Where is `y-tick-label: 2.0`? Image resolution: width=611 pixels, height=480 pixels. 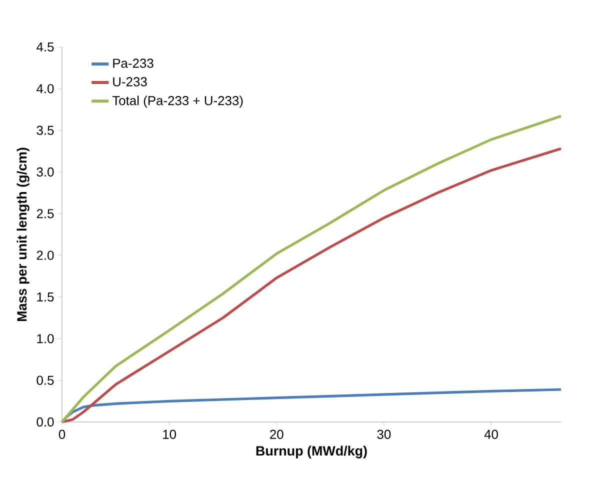
y-tick-label: 2.0 is located at coordinates (45, 255).